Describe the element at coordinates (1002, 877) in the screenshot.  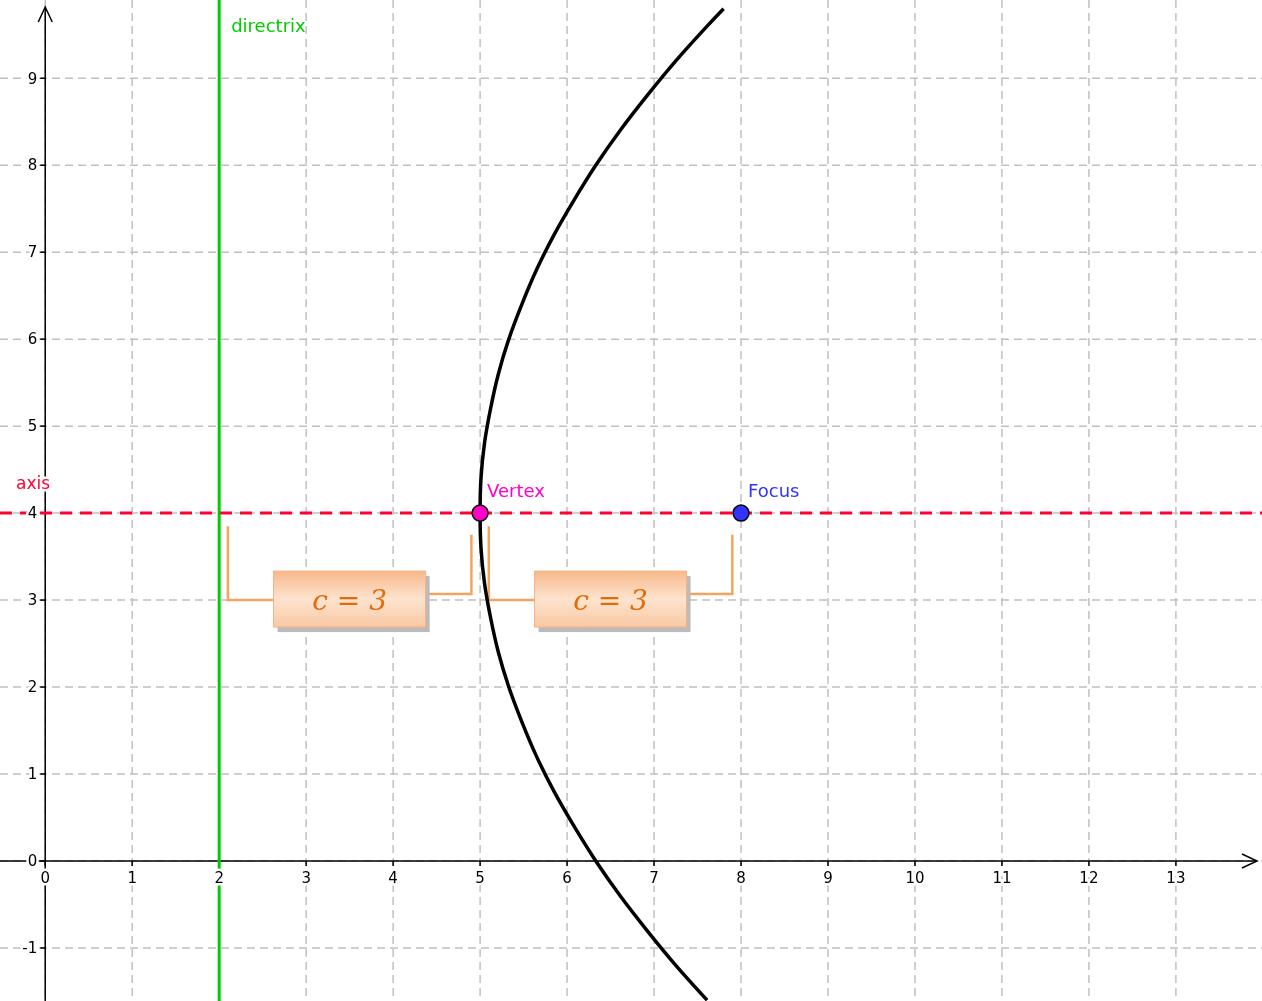
I see `x-tick-label: 11` at that location.